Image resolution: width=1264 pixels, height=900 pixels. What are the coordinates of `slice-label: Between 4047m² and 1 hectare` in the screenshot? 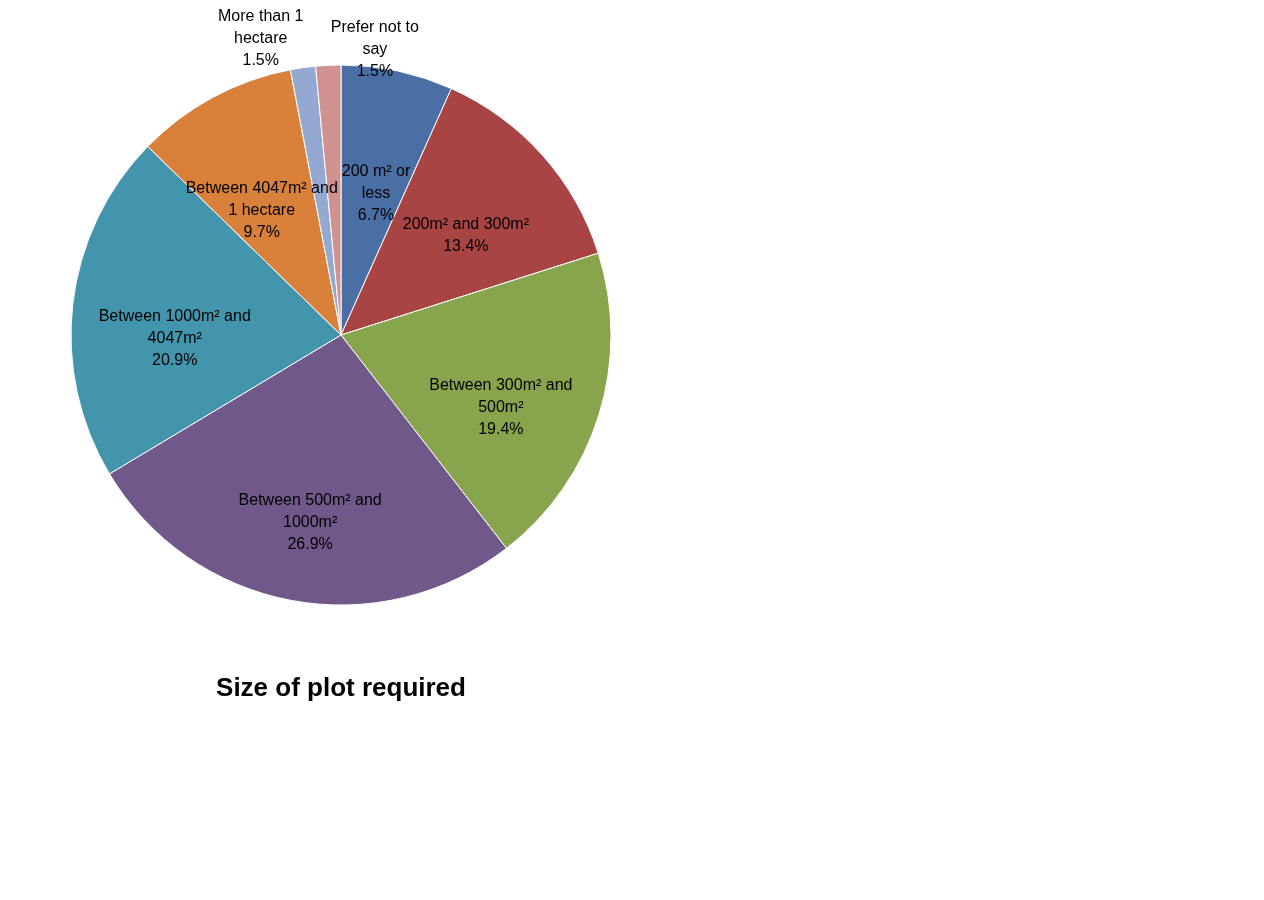 It's located at (261, 198).